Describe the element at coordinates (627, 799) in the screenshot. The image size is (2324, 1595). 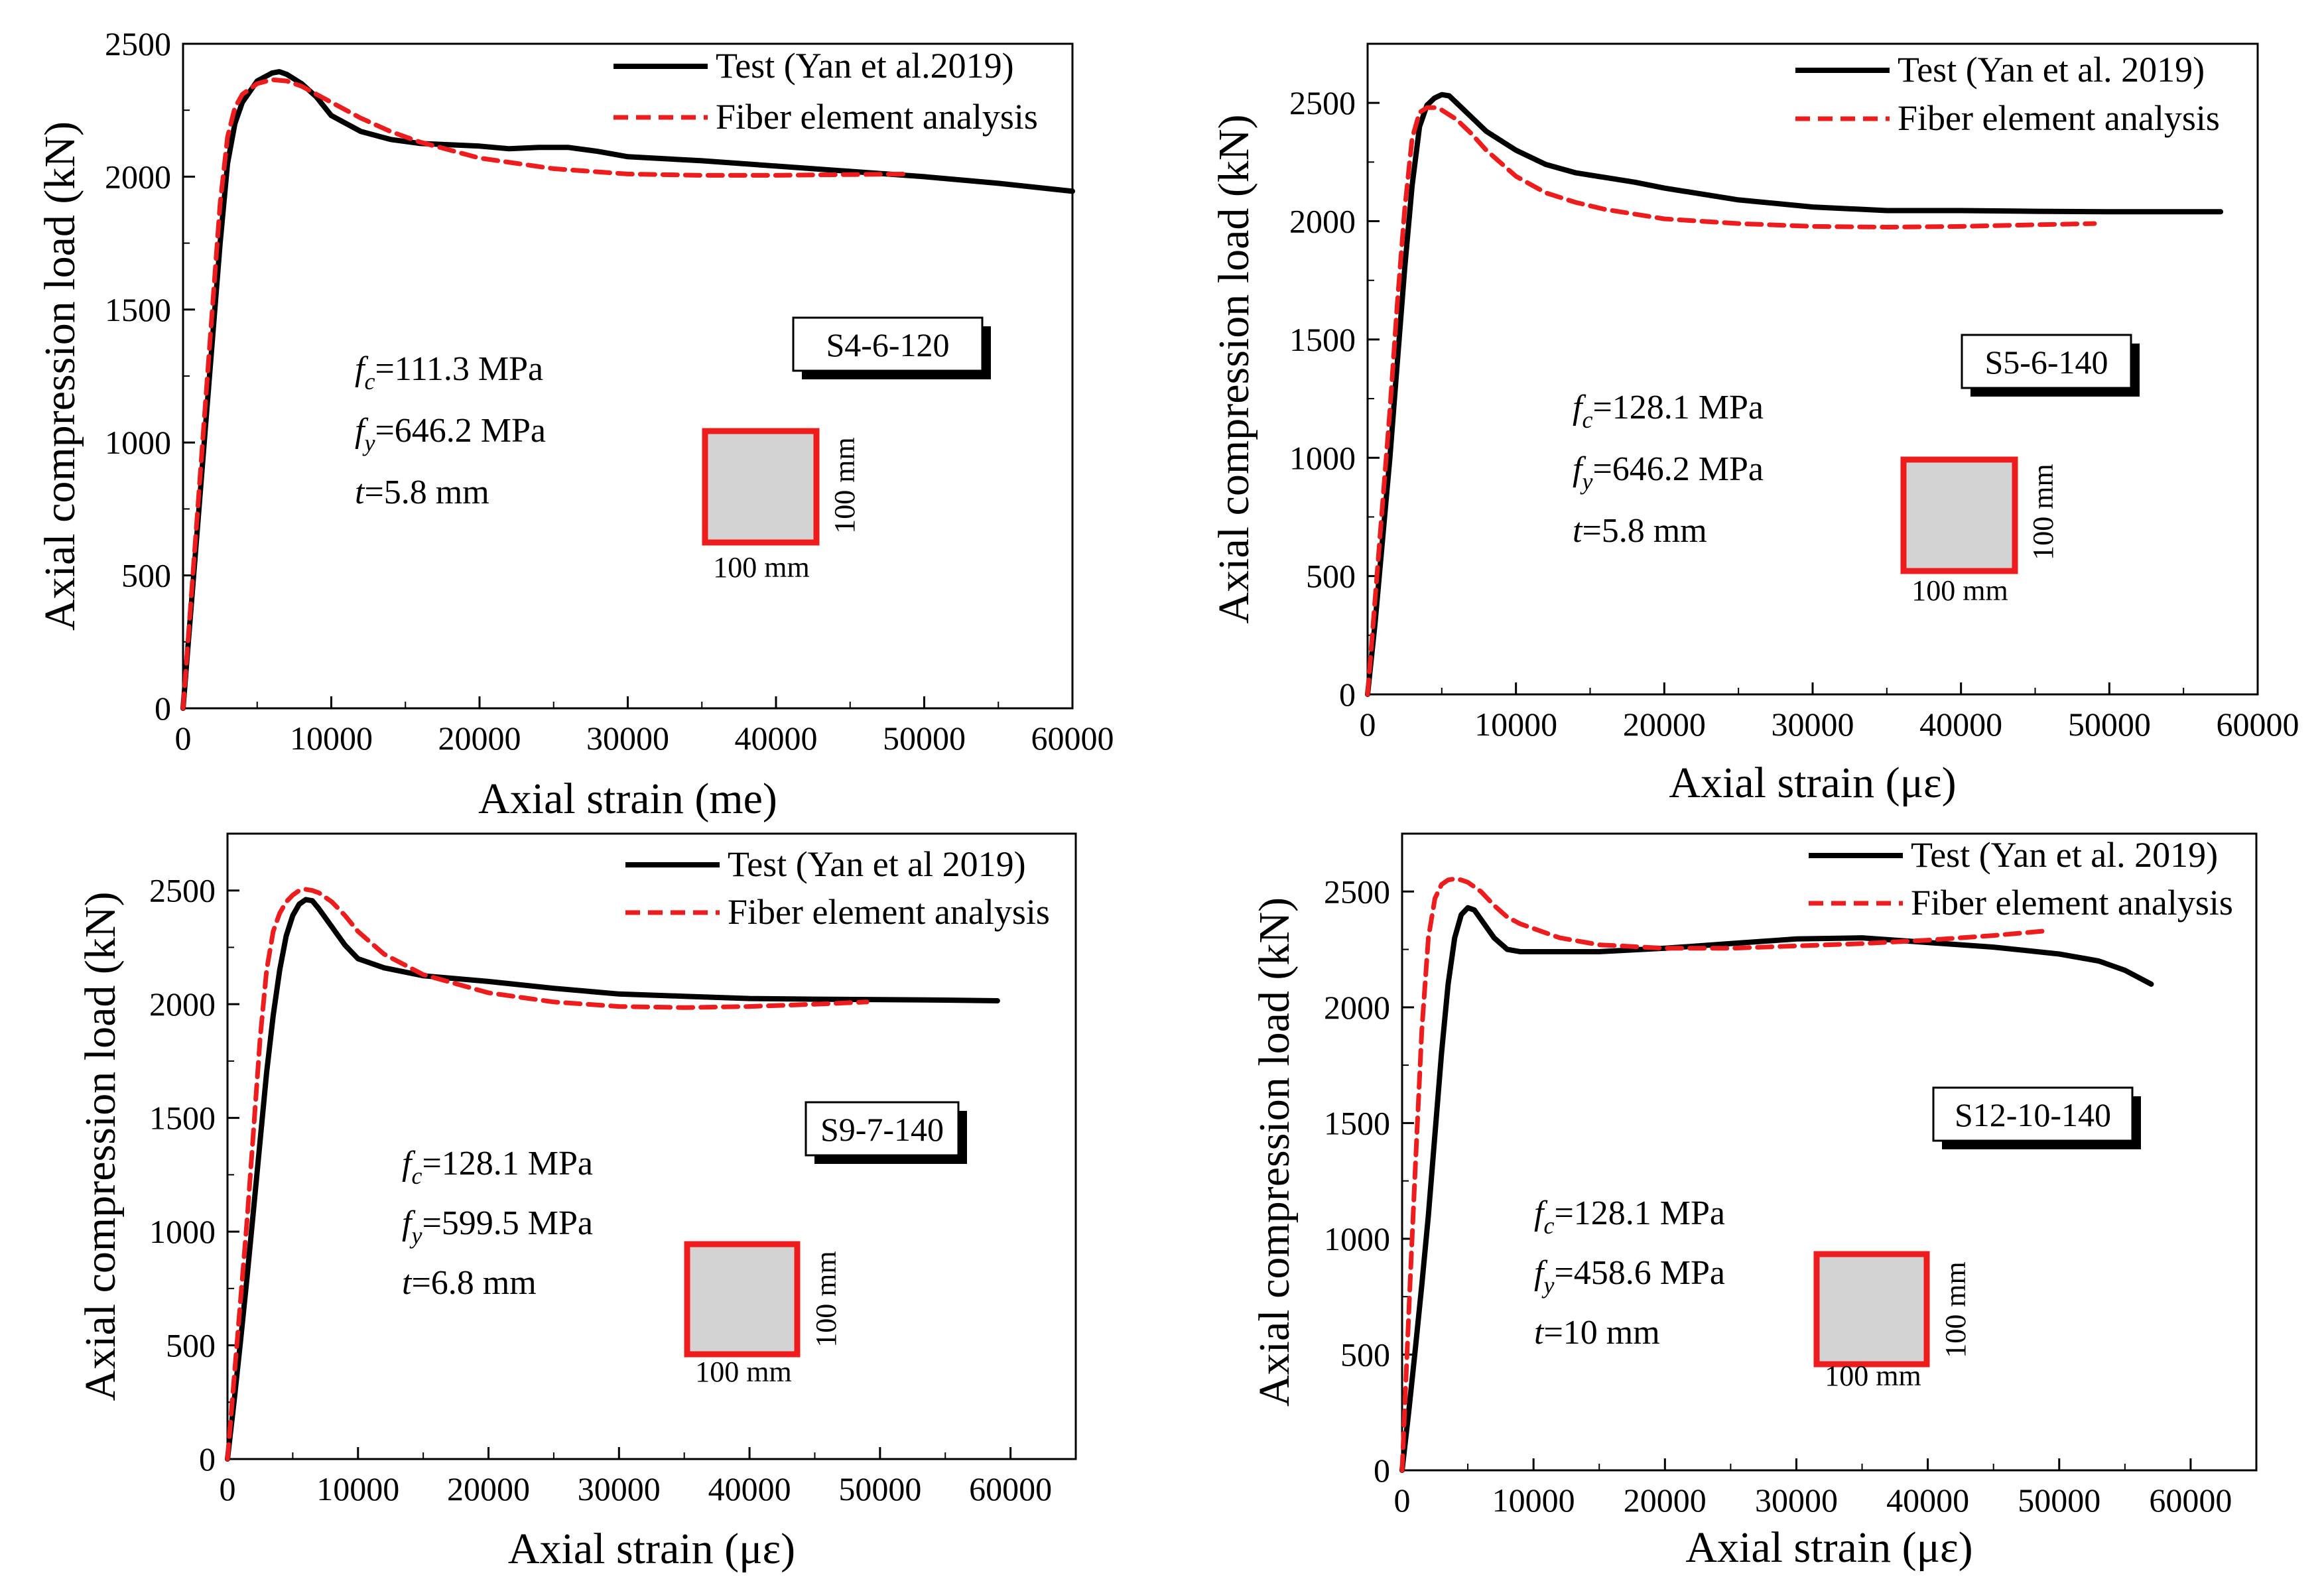
I see `x-axis-title: Axial strain (me)` at that location.